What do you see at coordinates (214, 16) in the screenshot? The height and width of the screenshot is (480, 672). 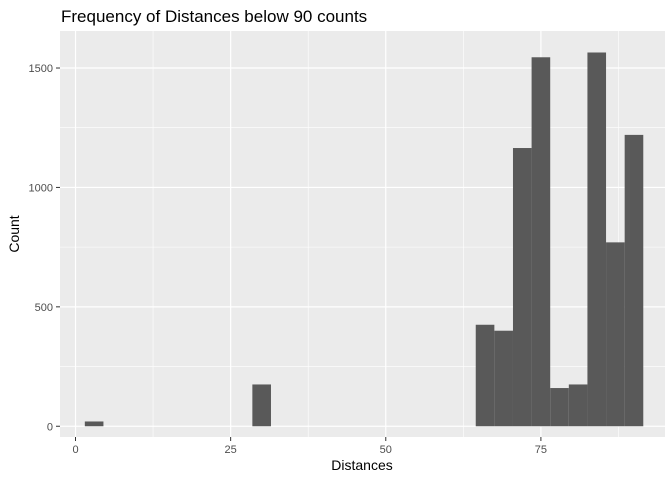 I see `chart-title: Frequency of Distances below 90 counts` at bounding box center [214, 16].